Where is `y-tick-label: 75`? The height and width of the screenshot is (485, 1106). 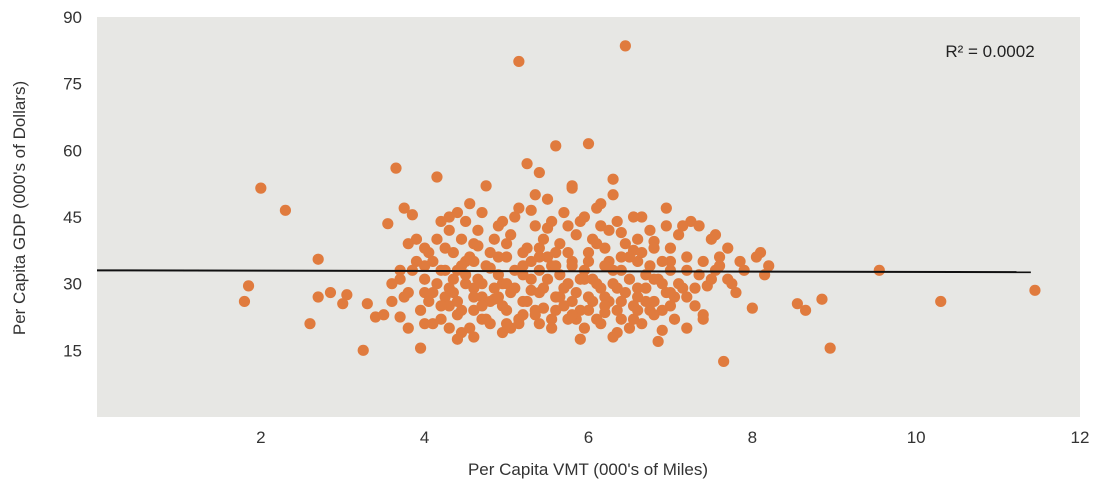
y-tick-label: 75 is located at coordinates (72, 84).